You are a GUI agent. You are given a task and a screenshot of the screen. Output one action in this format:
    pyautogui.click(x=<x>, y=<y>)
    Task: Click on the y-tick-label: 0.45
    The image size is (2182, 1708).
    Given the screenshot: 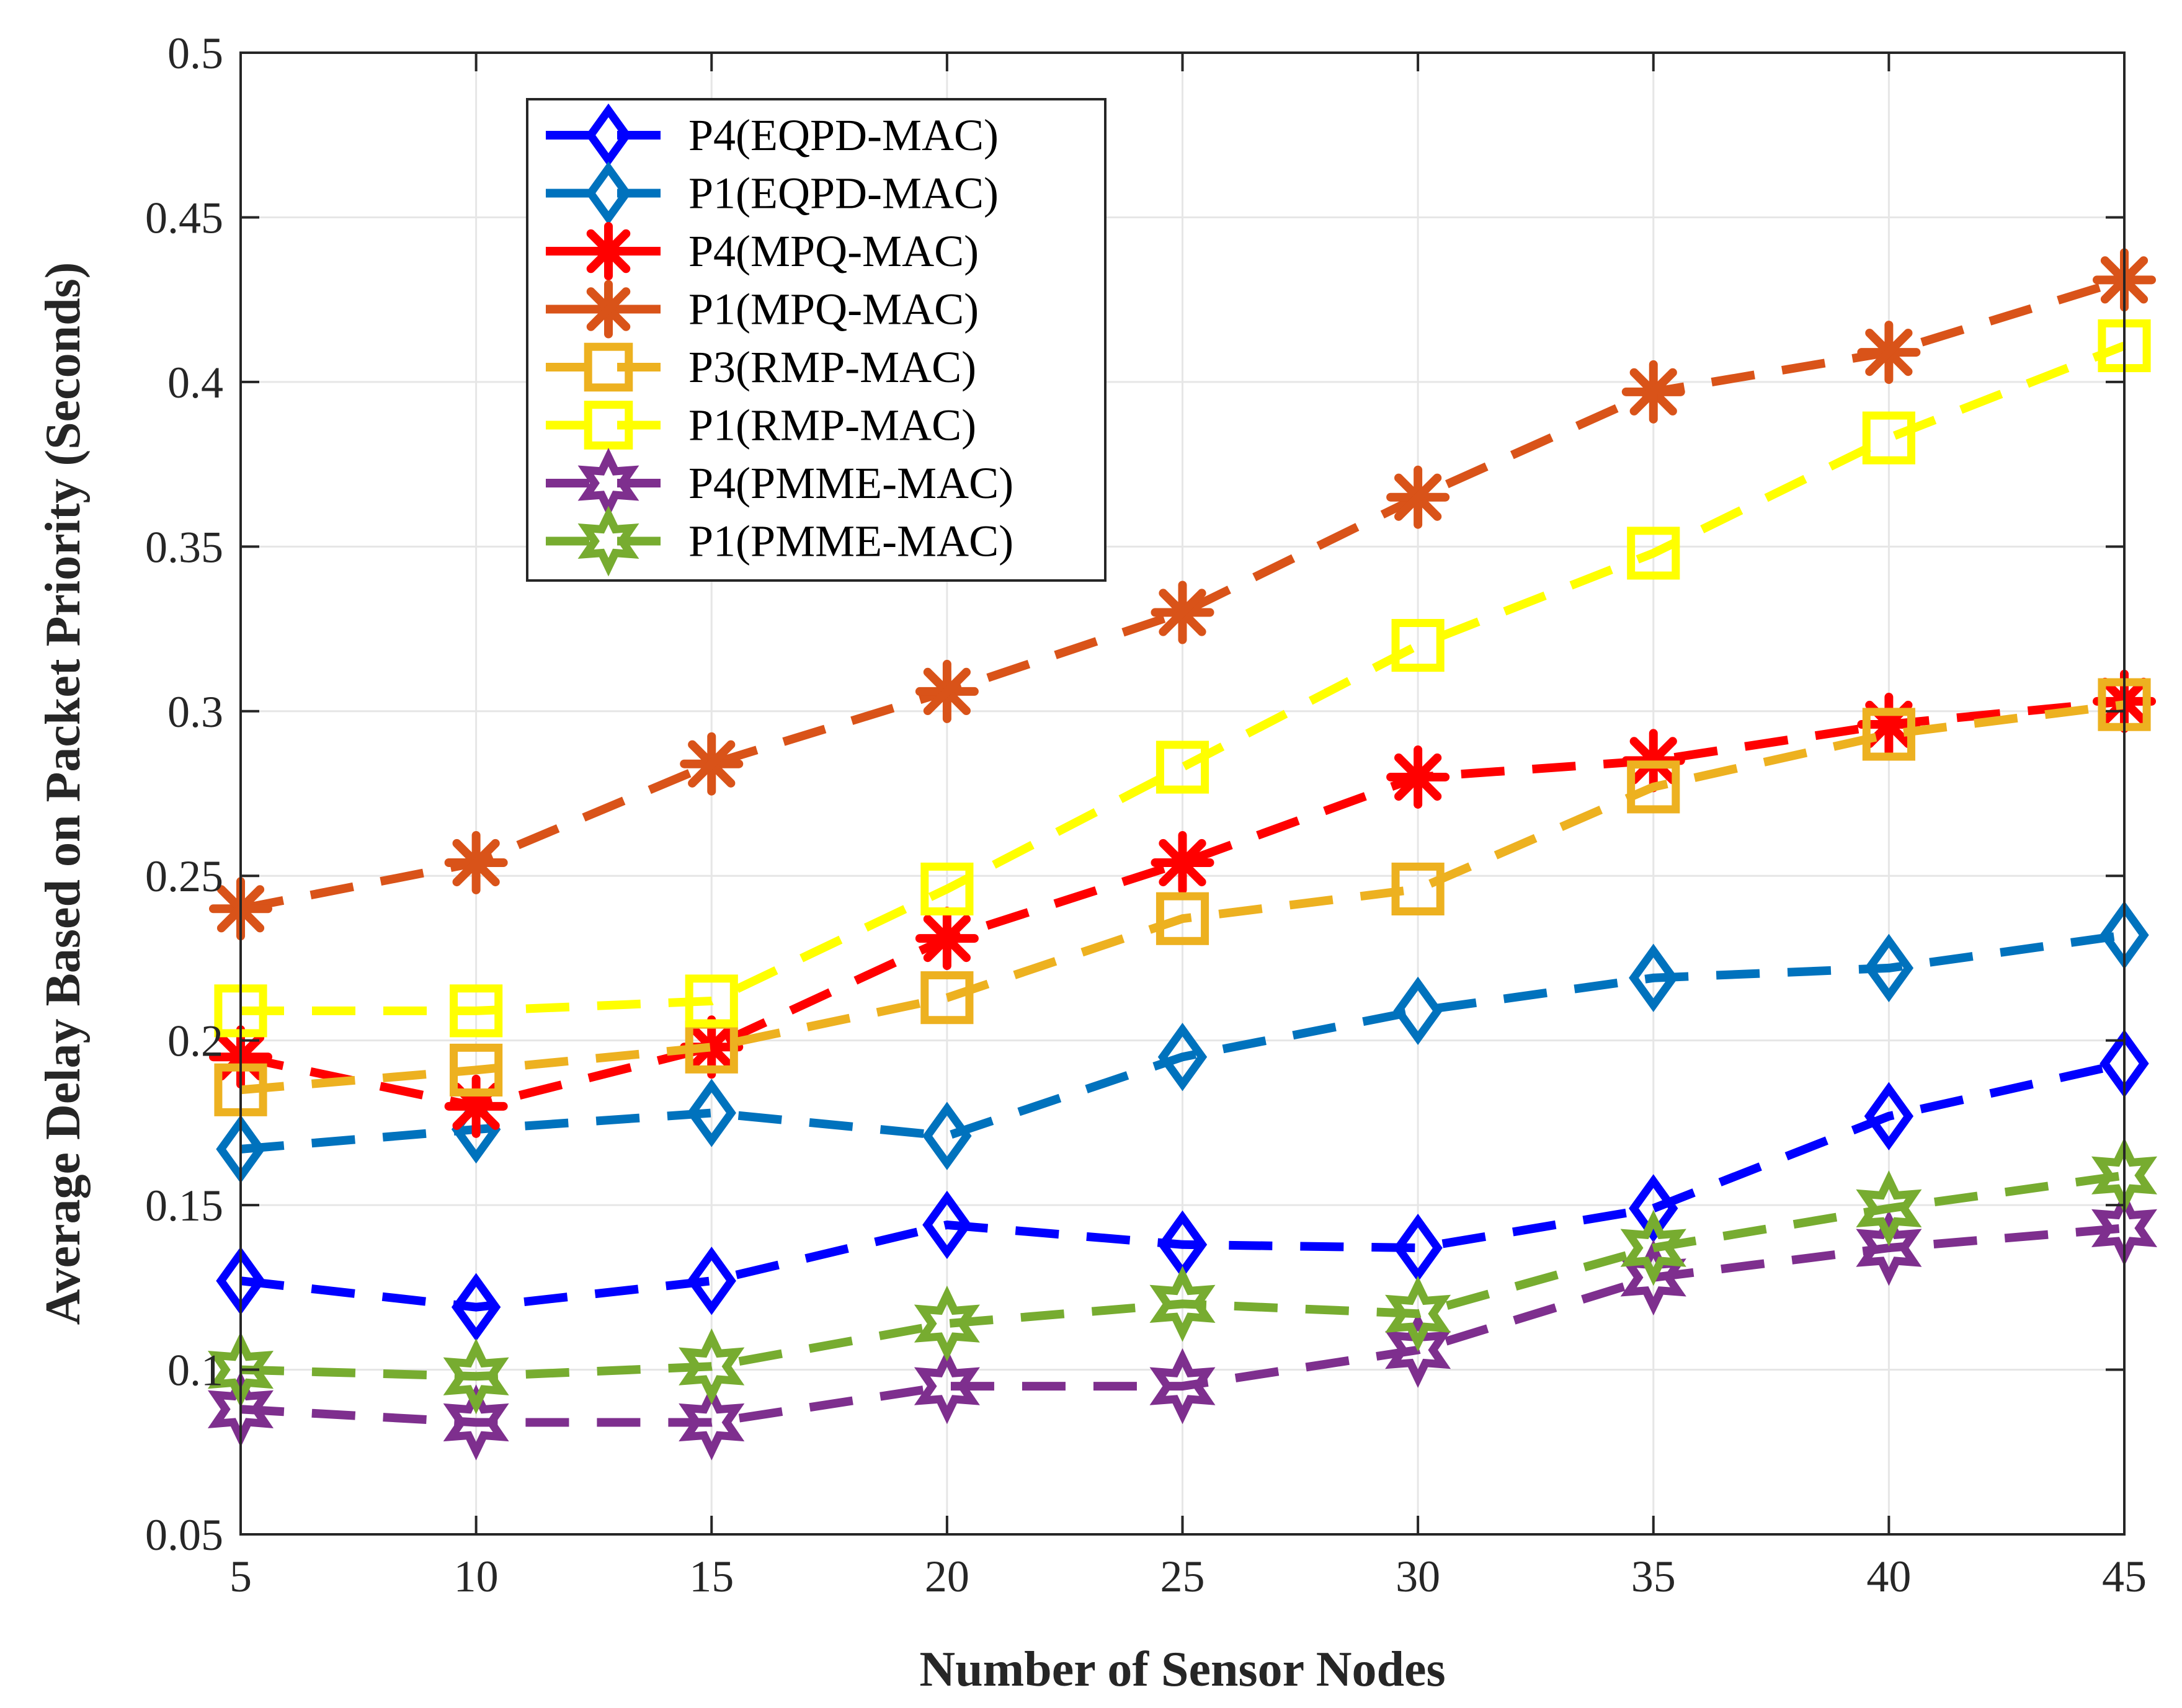 What is the action you would take?
    pyautogui.click(x=184, y=217)
    